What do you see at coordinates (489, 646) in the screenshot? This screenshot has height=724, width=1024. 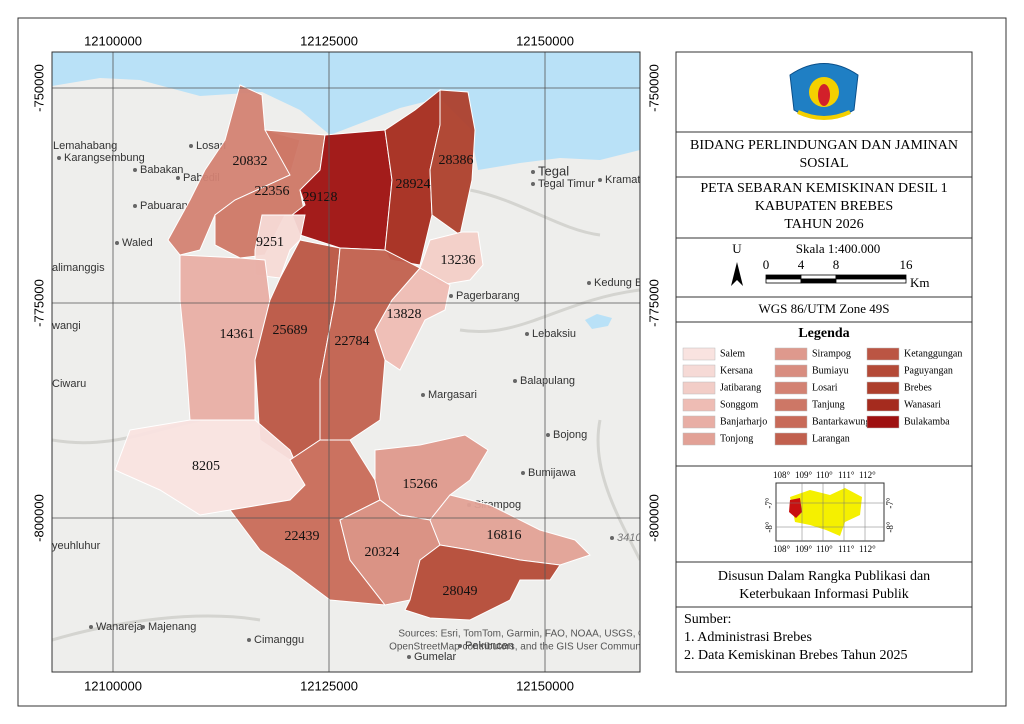 I see `place-label: Pekuncen` at bounding box center [489, 646].